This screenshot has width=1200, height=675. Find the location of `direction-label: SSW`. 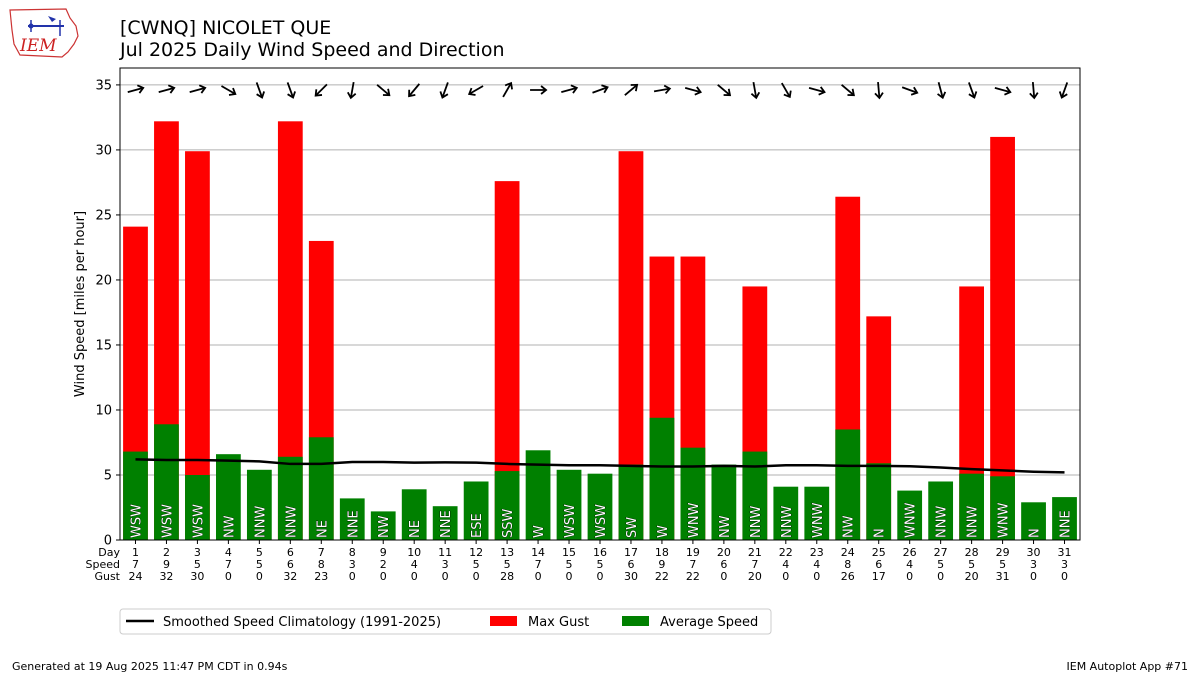

direction-label: SSW is located at coordinates (508, 523).